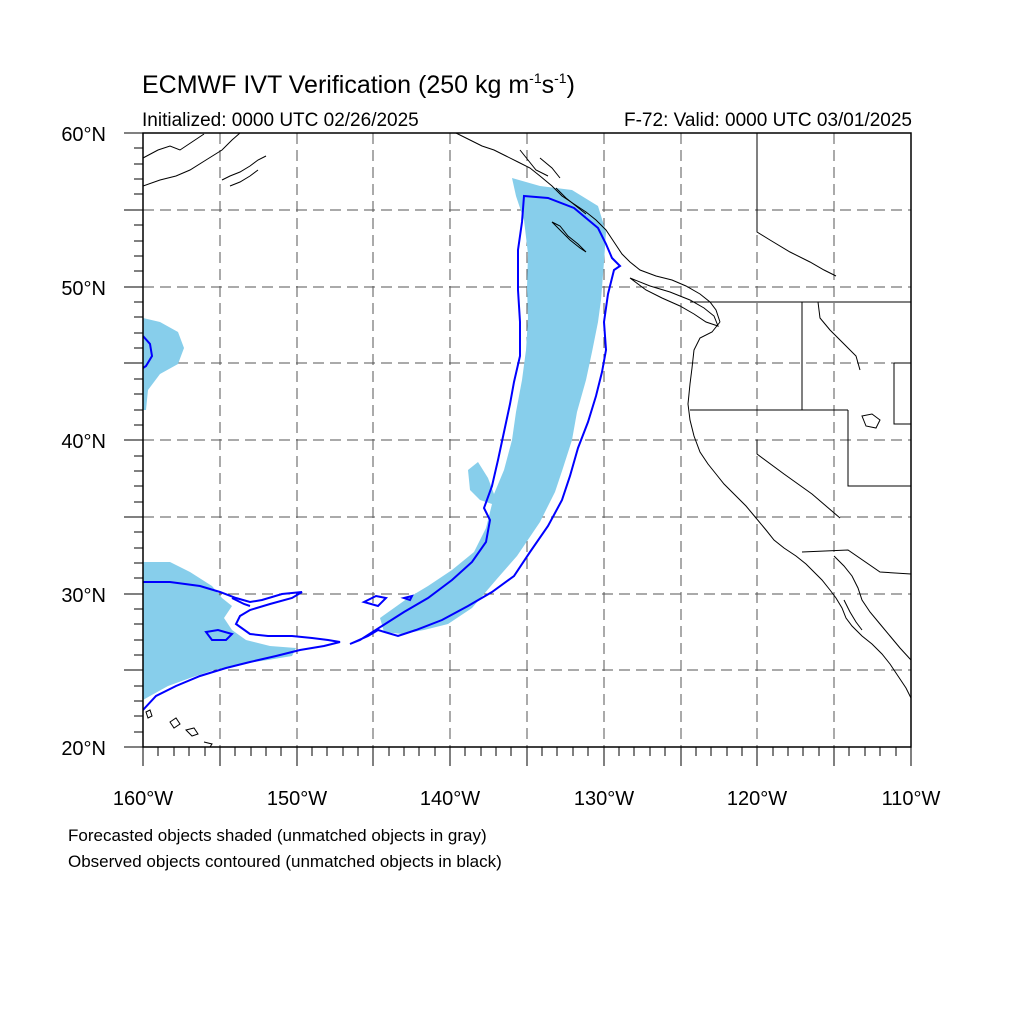  Describe the element at coordinates (604, 799) in the screenshot. I see `lon-label: 130°W` at that location.